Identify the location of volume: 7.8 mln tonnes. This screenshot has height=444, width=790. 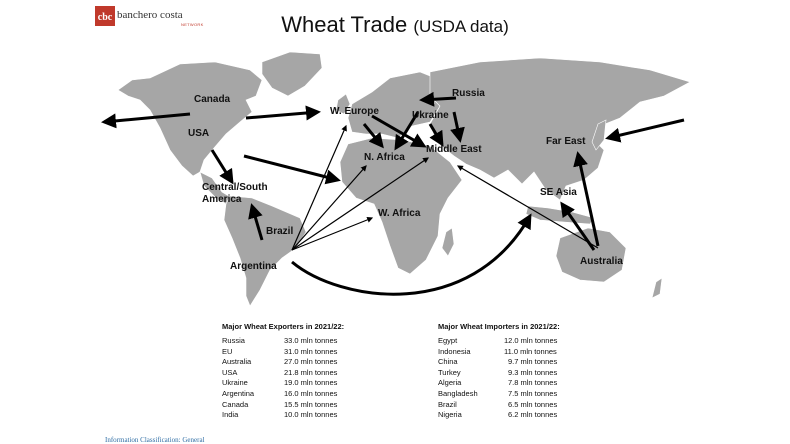
(533, 383).